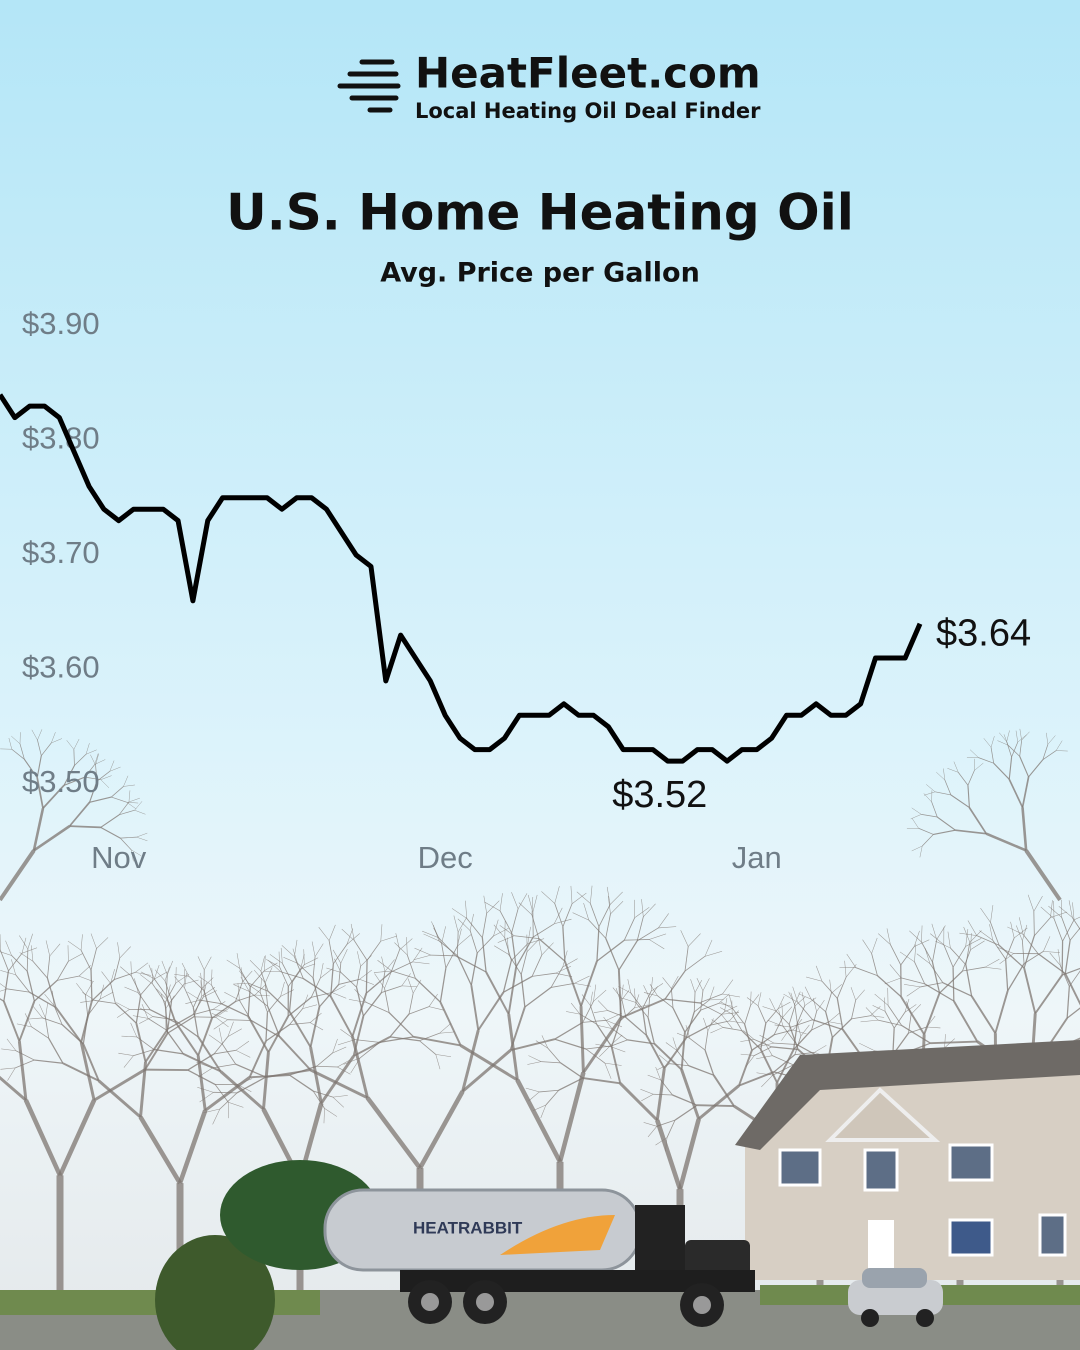 Image resolution: width=1080 pixels, height=1350 pixels. I want to click on truck-label: HEATRABBIT, so click(468, 1227).